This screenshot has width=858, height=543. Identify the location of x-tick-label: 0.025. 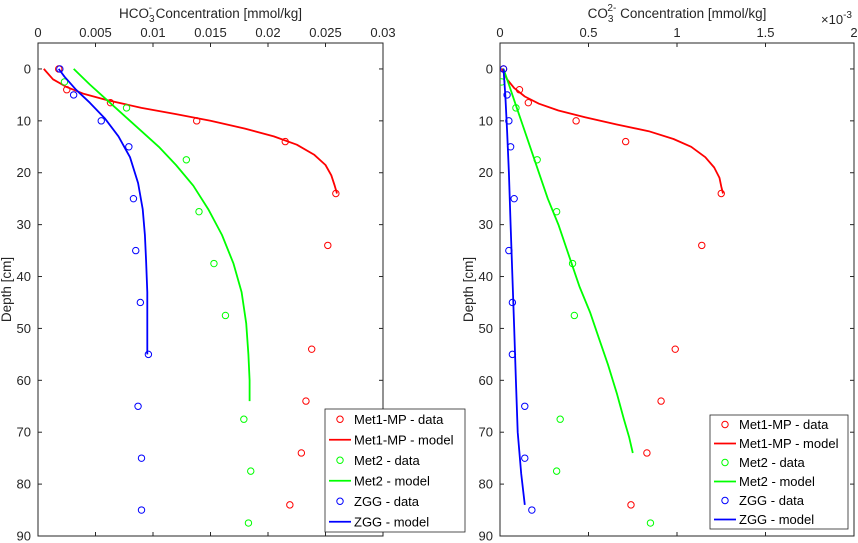
(325, 32).